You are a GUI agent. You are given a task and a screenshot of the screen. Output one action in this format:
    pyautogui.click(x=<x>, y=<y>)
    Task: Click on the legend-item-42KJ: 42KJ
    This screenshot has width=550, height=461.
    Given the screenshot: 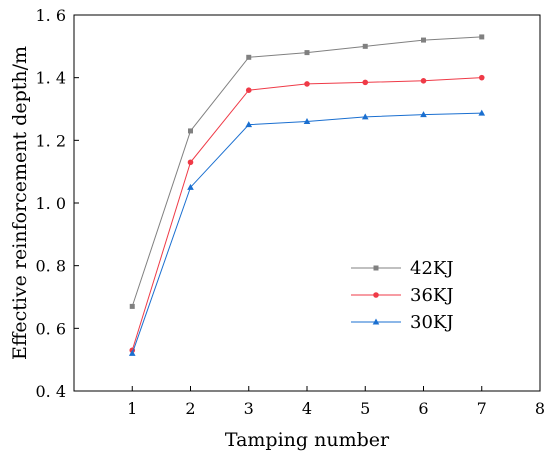 What is the action you would take?
    pyautogui.click(x=402, y=268)
    